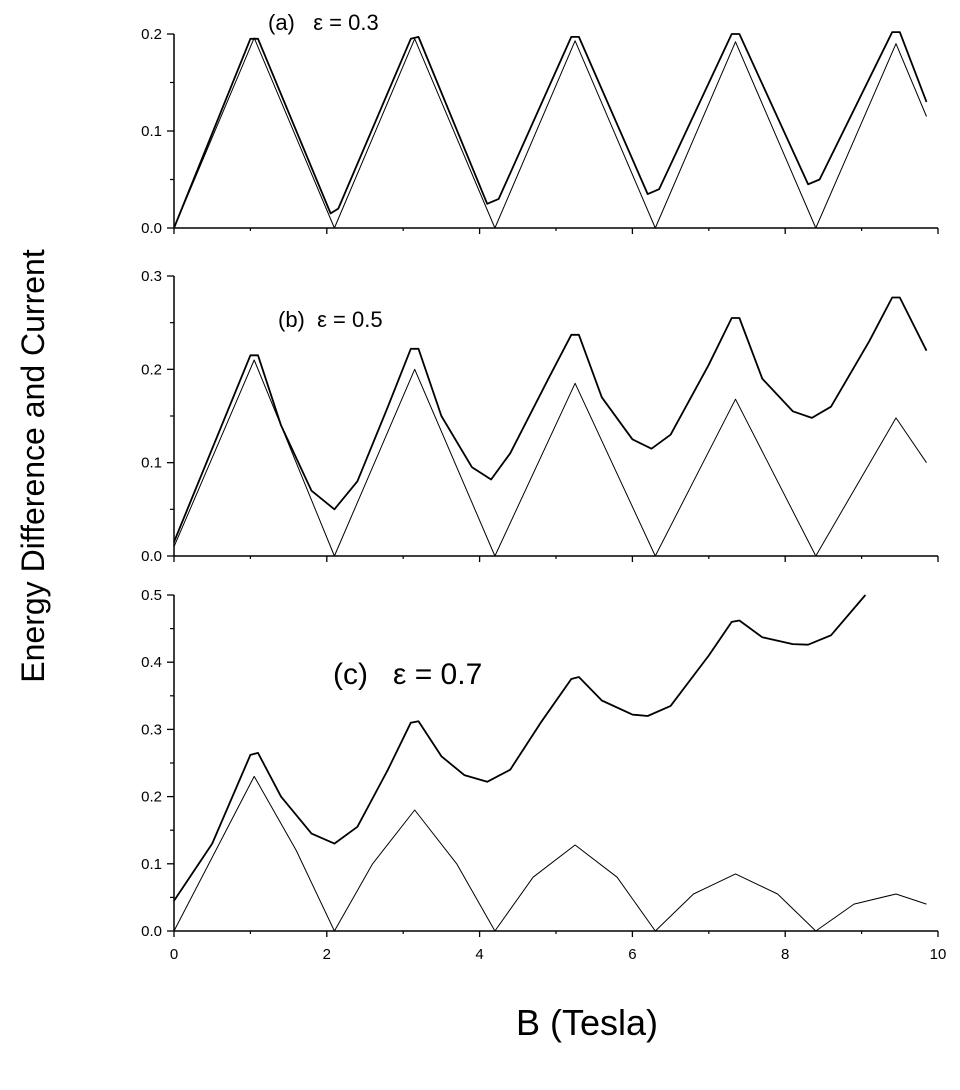 The width and height of the screenshot is (960, 1090). I want to click on panel-annotation: (a) ε = 0.3, so click(323, 22).